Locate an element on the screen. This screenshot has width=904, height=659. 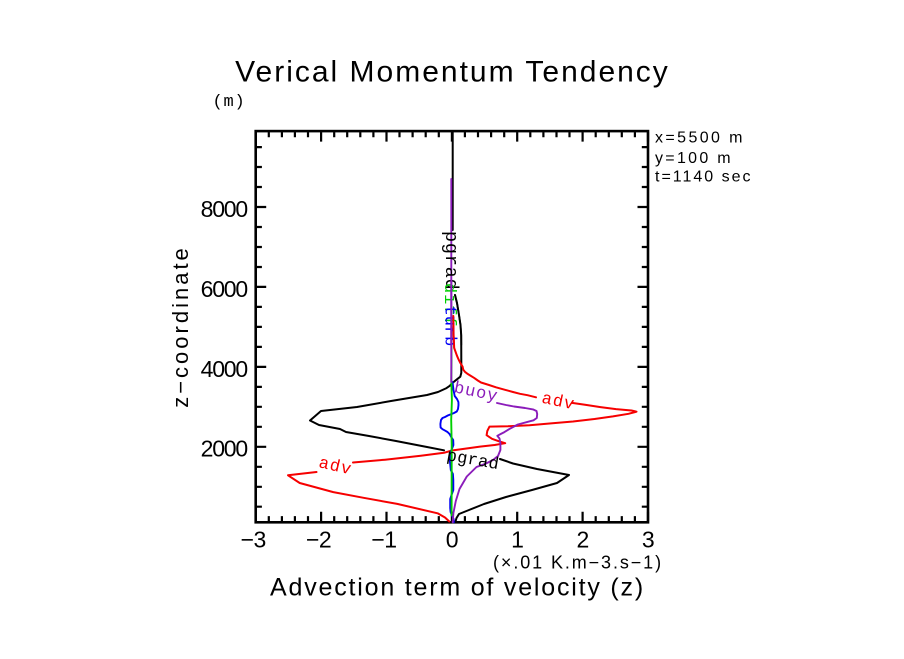
svg-text: t=1140 sec is located at coordinates (704, 177).